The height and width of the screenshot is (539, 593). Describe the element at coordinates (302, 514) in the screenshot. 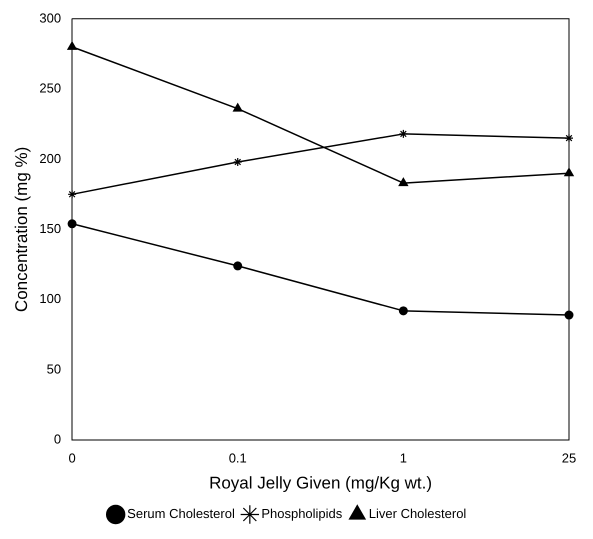

I see `legend-label: Phospholipids` at that location.